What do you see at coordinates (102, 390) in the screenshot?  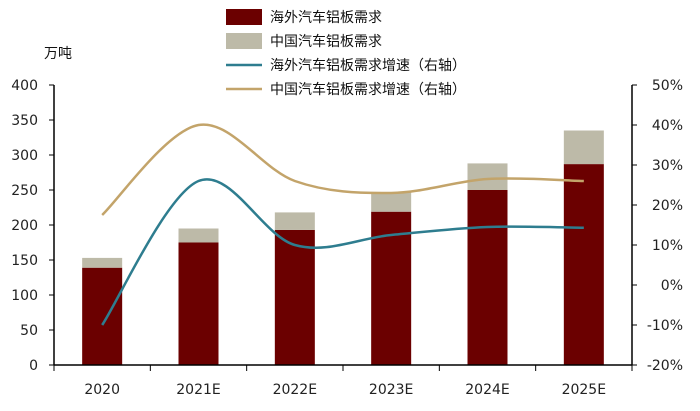 I see `x-tick-label: 2020` at bounding box center [102, 390].